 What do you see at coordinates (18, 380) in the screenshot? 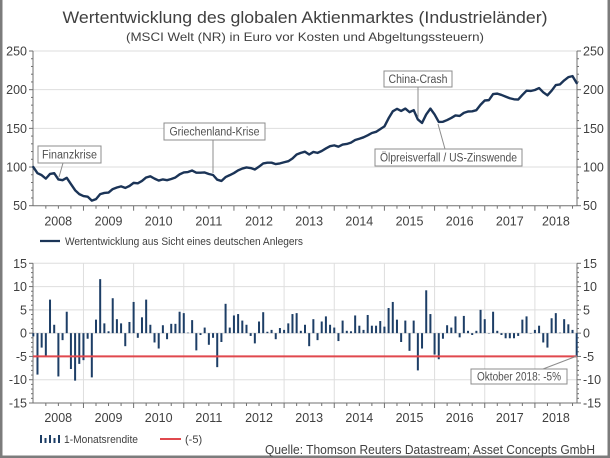
I see `y-tick-label-left: -10` at bounding box center [18, 380].